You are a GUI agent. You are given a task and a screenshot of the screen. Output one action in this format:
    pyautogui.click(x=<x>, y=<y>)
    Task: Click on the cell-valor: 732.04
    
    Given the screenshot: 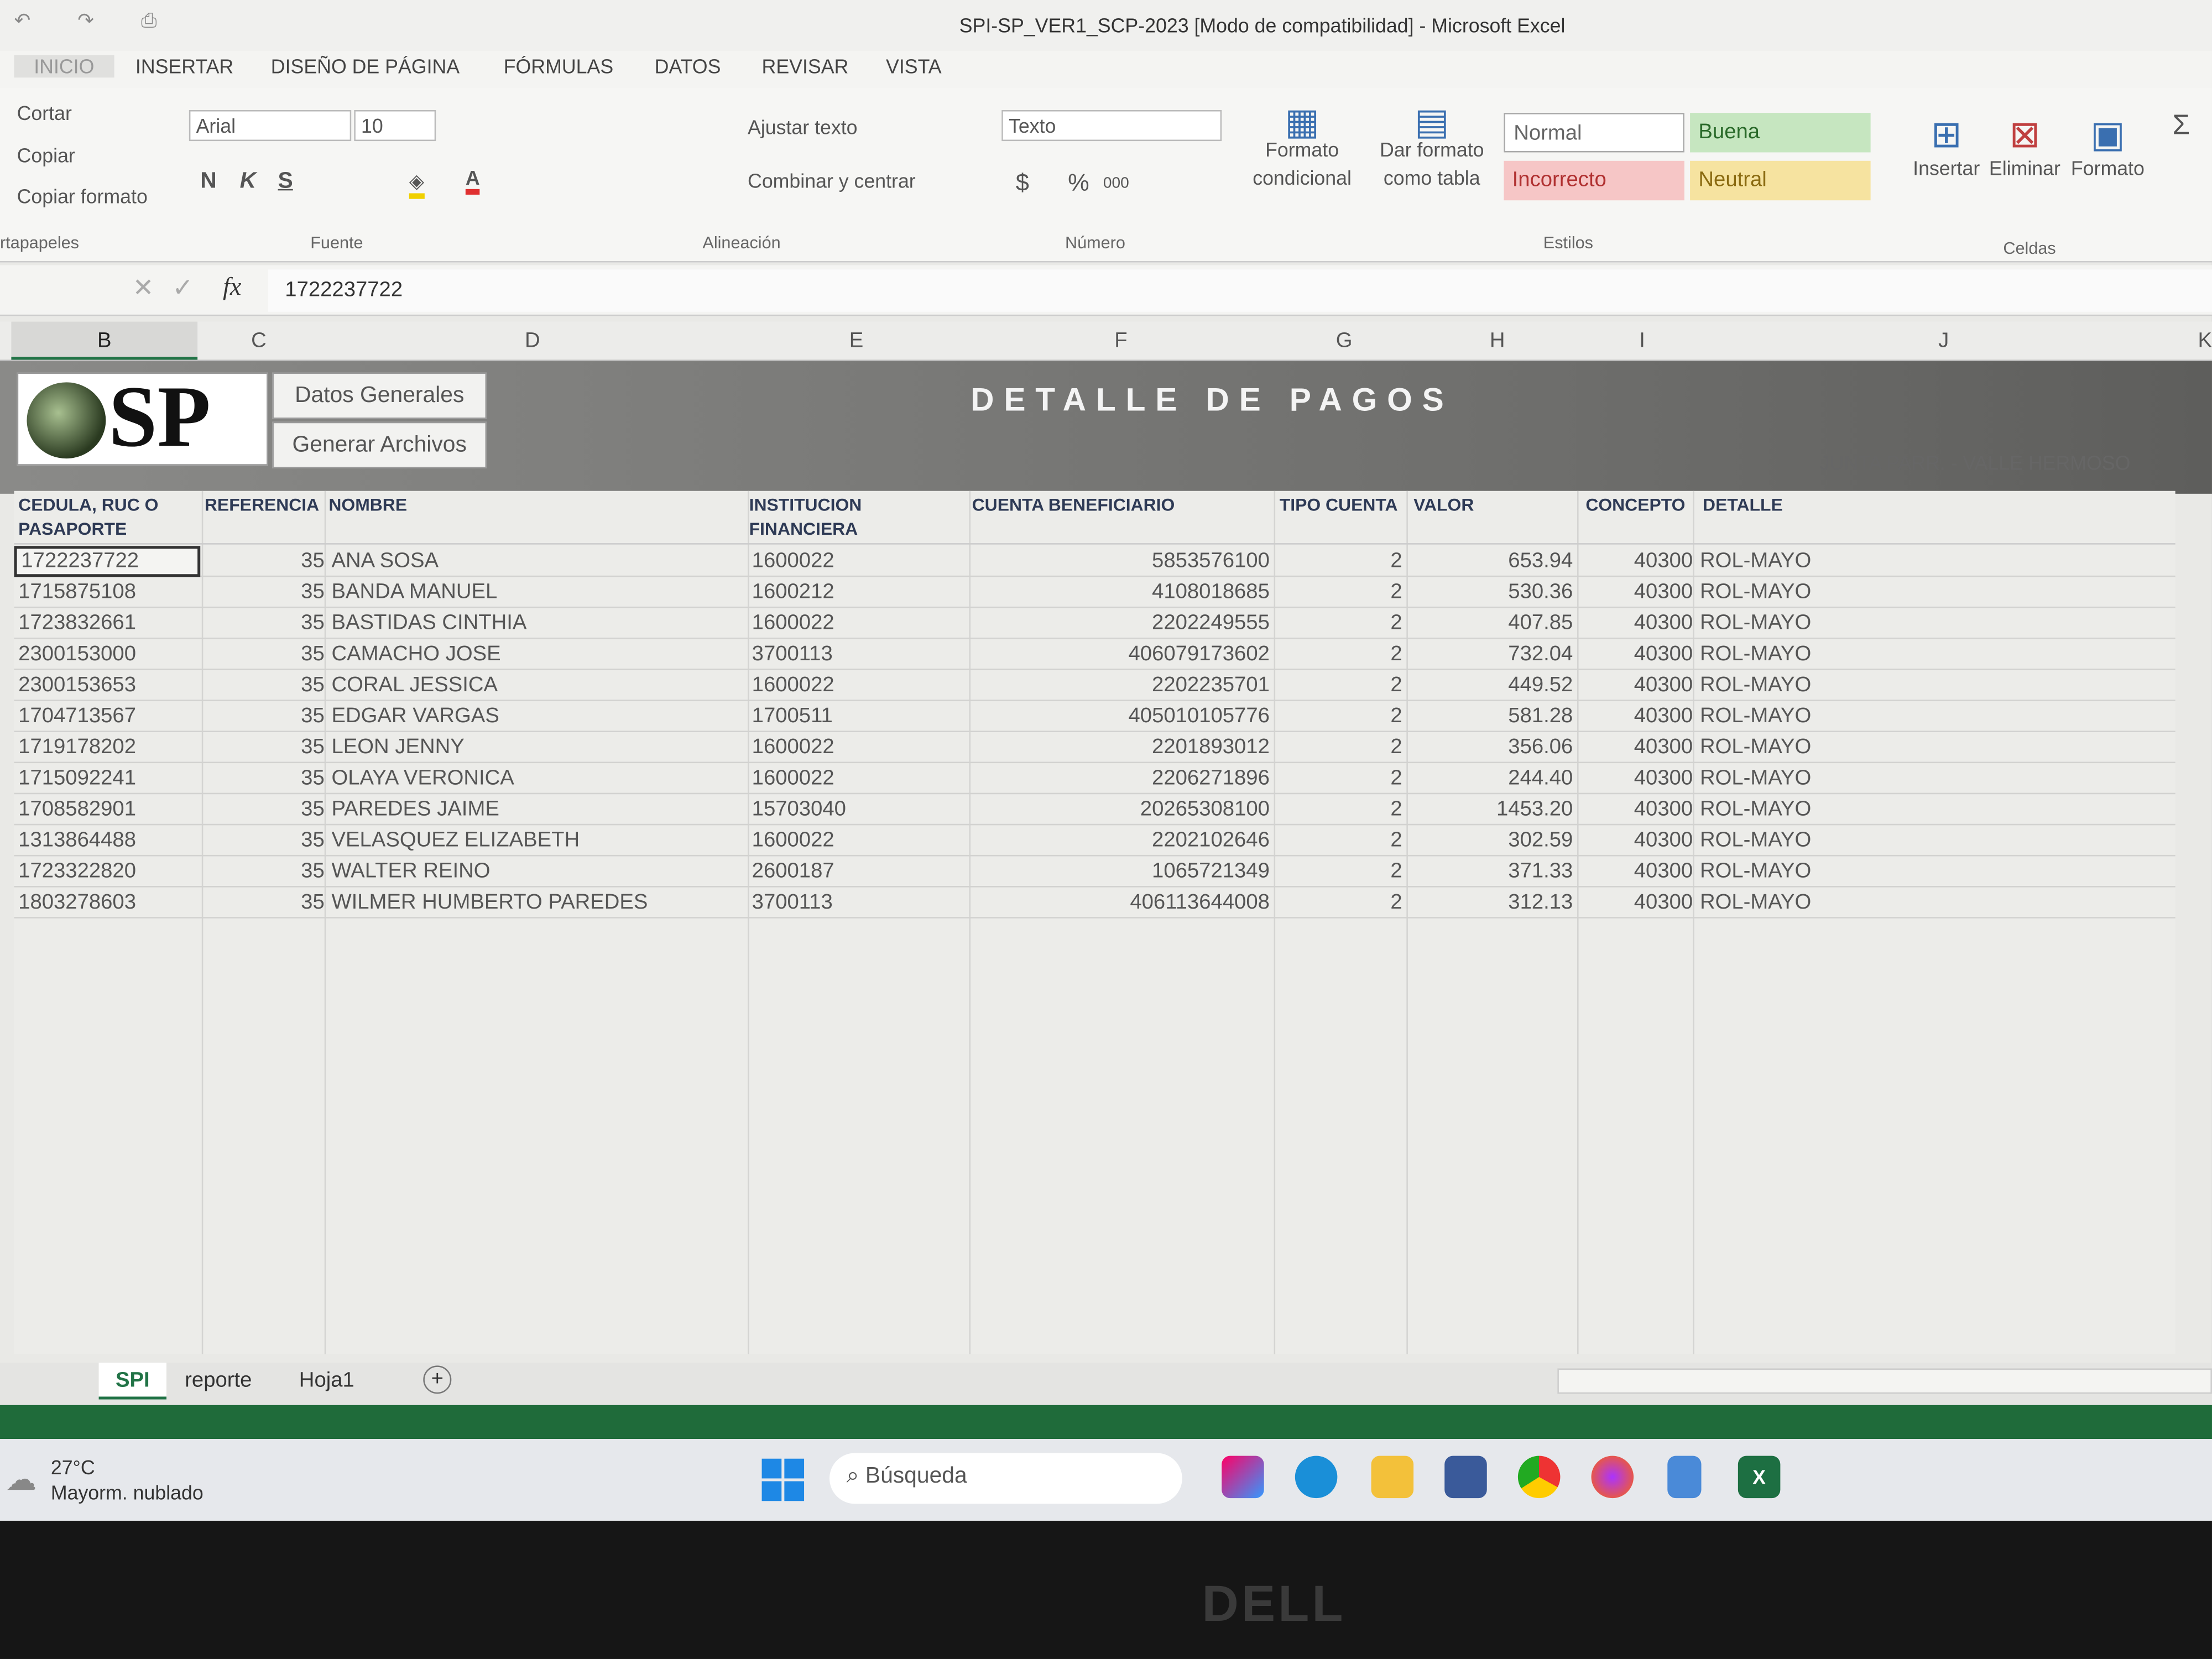 What is the action you would take?
    pyautogui.click(x=1541, y=654)
    